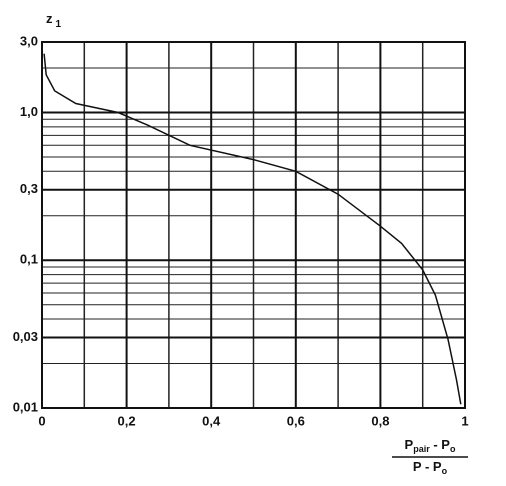  What do you see at coordinates (25, 336) in the screenshot?
I see `y-tick-label: 0,03` at bounding box center [25, 336].